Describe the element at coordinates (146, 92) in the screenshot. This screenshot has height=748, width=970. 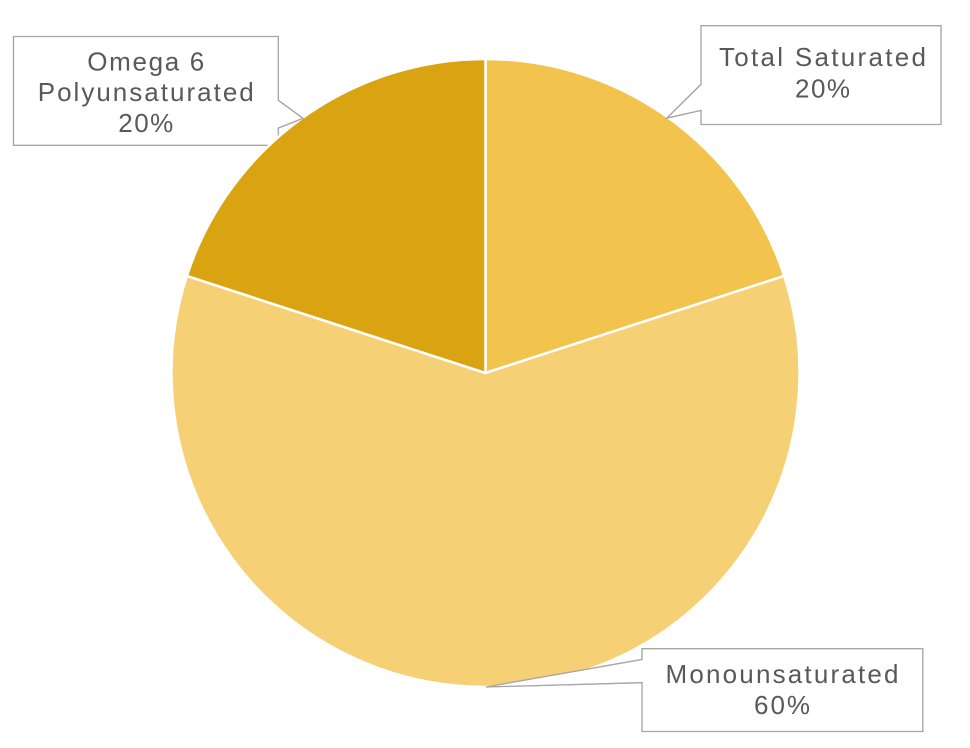
I see `svg-text: Polyunsaturated` at that location.